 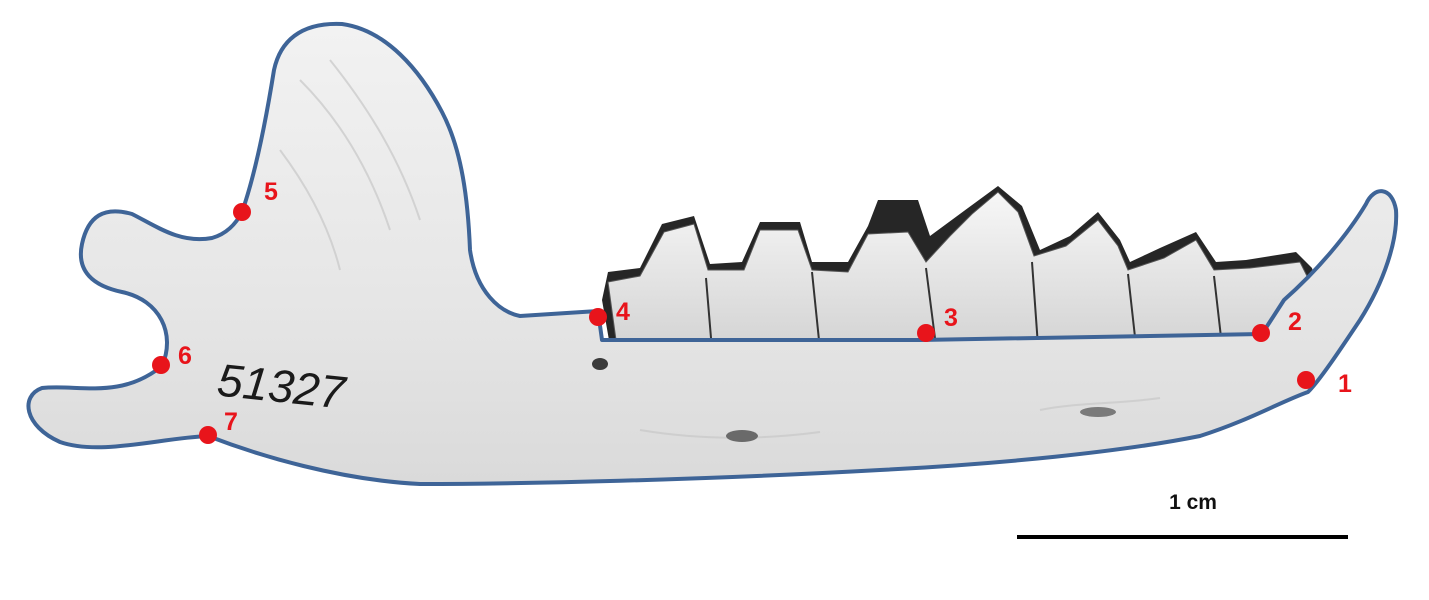 I want to click on landmark-4: 4, so click(x=609, y=312).